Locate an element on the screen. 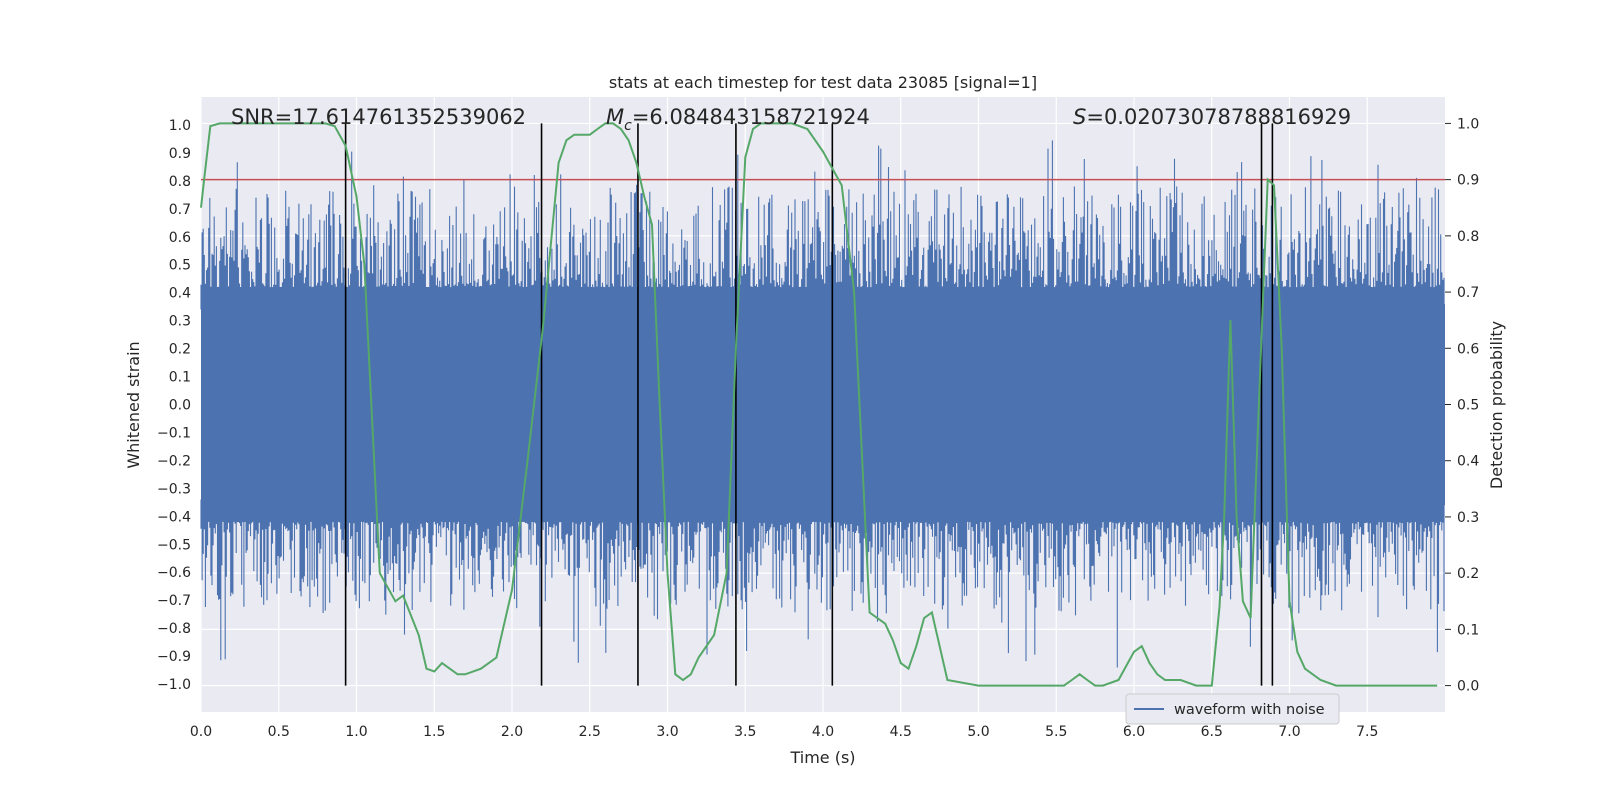 The height and width of the screenshot is (800, 1600). x-axis-label: Time (s) is located at coordinates (822, 757).